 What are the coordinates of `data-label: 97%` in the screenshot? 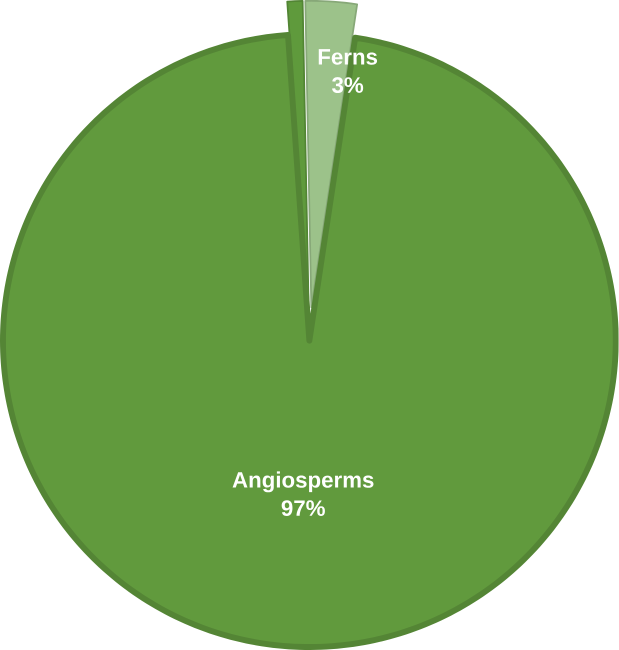 It's located at (304, 508).